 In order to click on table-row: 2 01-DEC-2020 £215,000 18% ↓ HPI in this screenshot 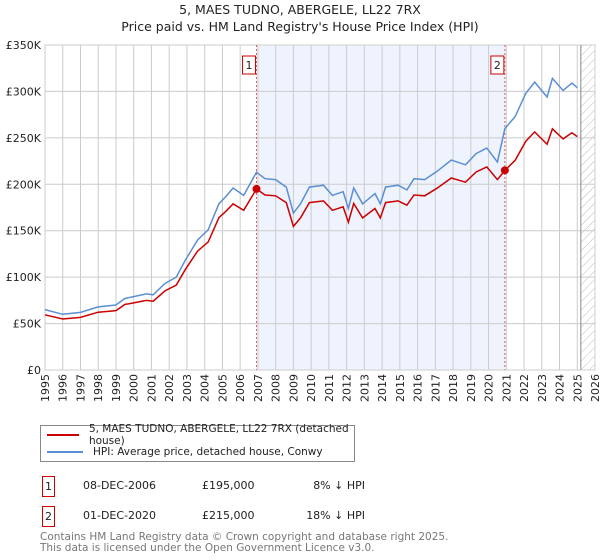, I will do `click(220, 516)`.